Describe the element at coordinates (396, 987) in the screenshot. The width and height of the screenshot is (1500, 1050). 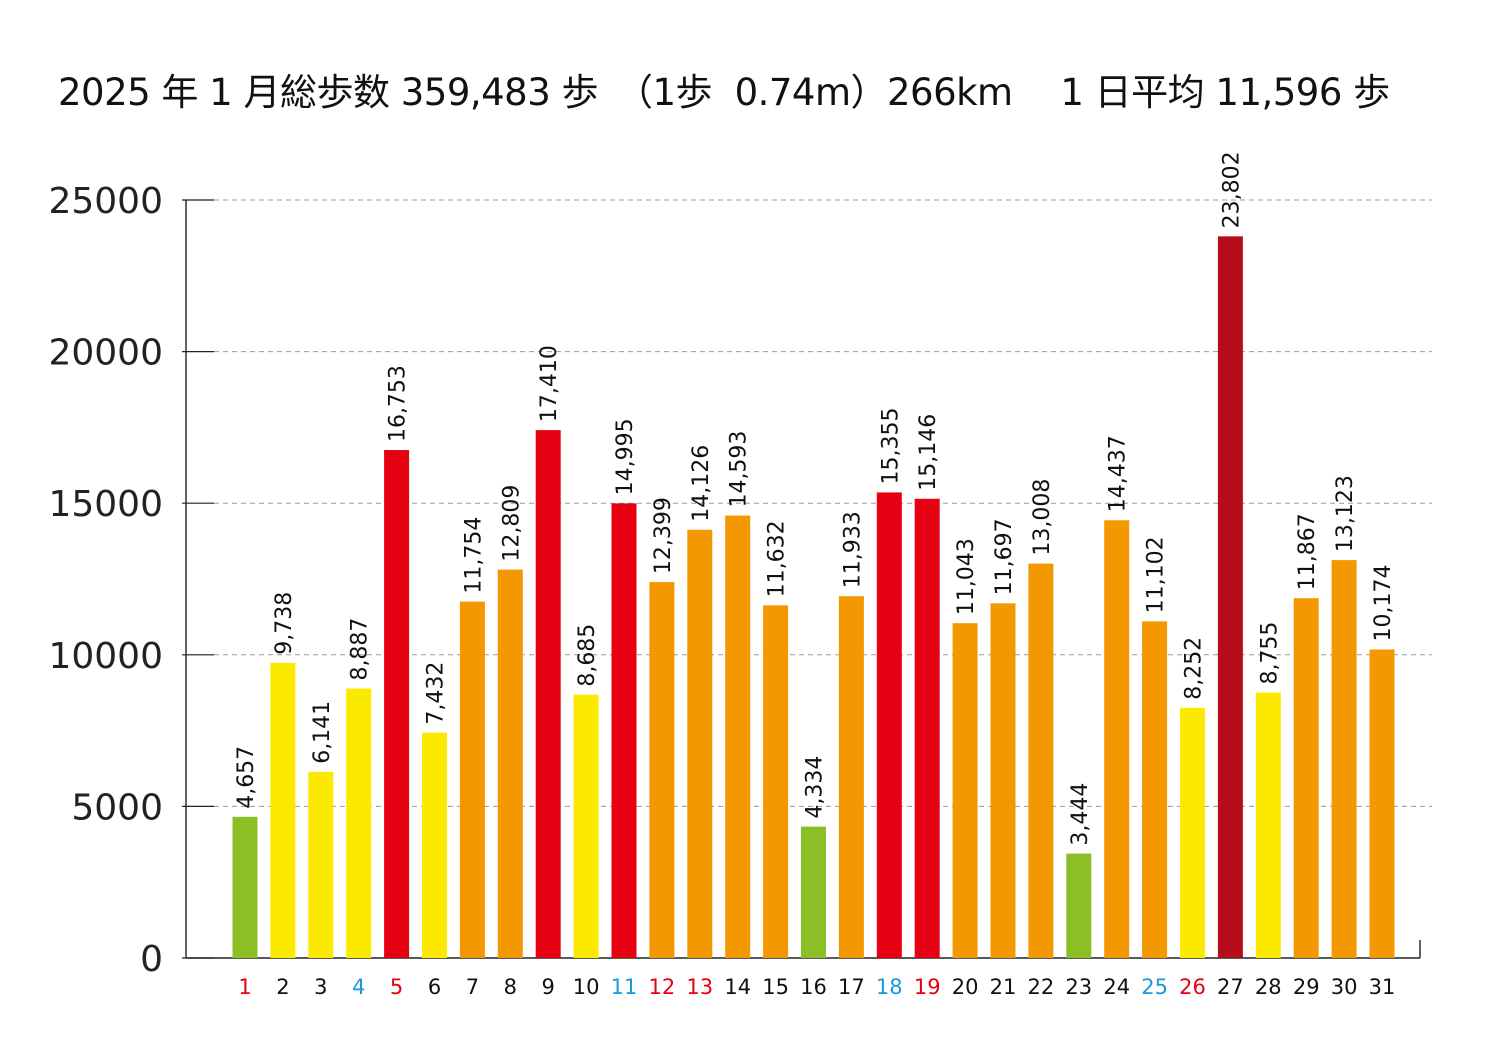
I see `x-tick-label: 5` at that location.